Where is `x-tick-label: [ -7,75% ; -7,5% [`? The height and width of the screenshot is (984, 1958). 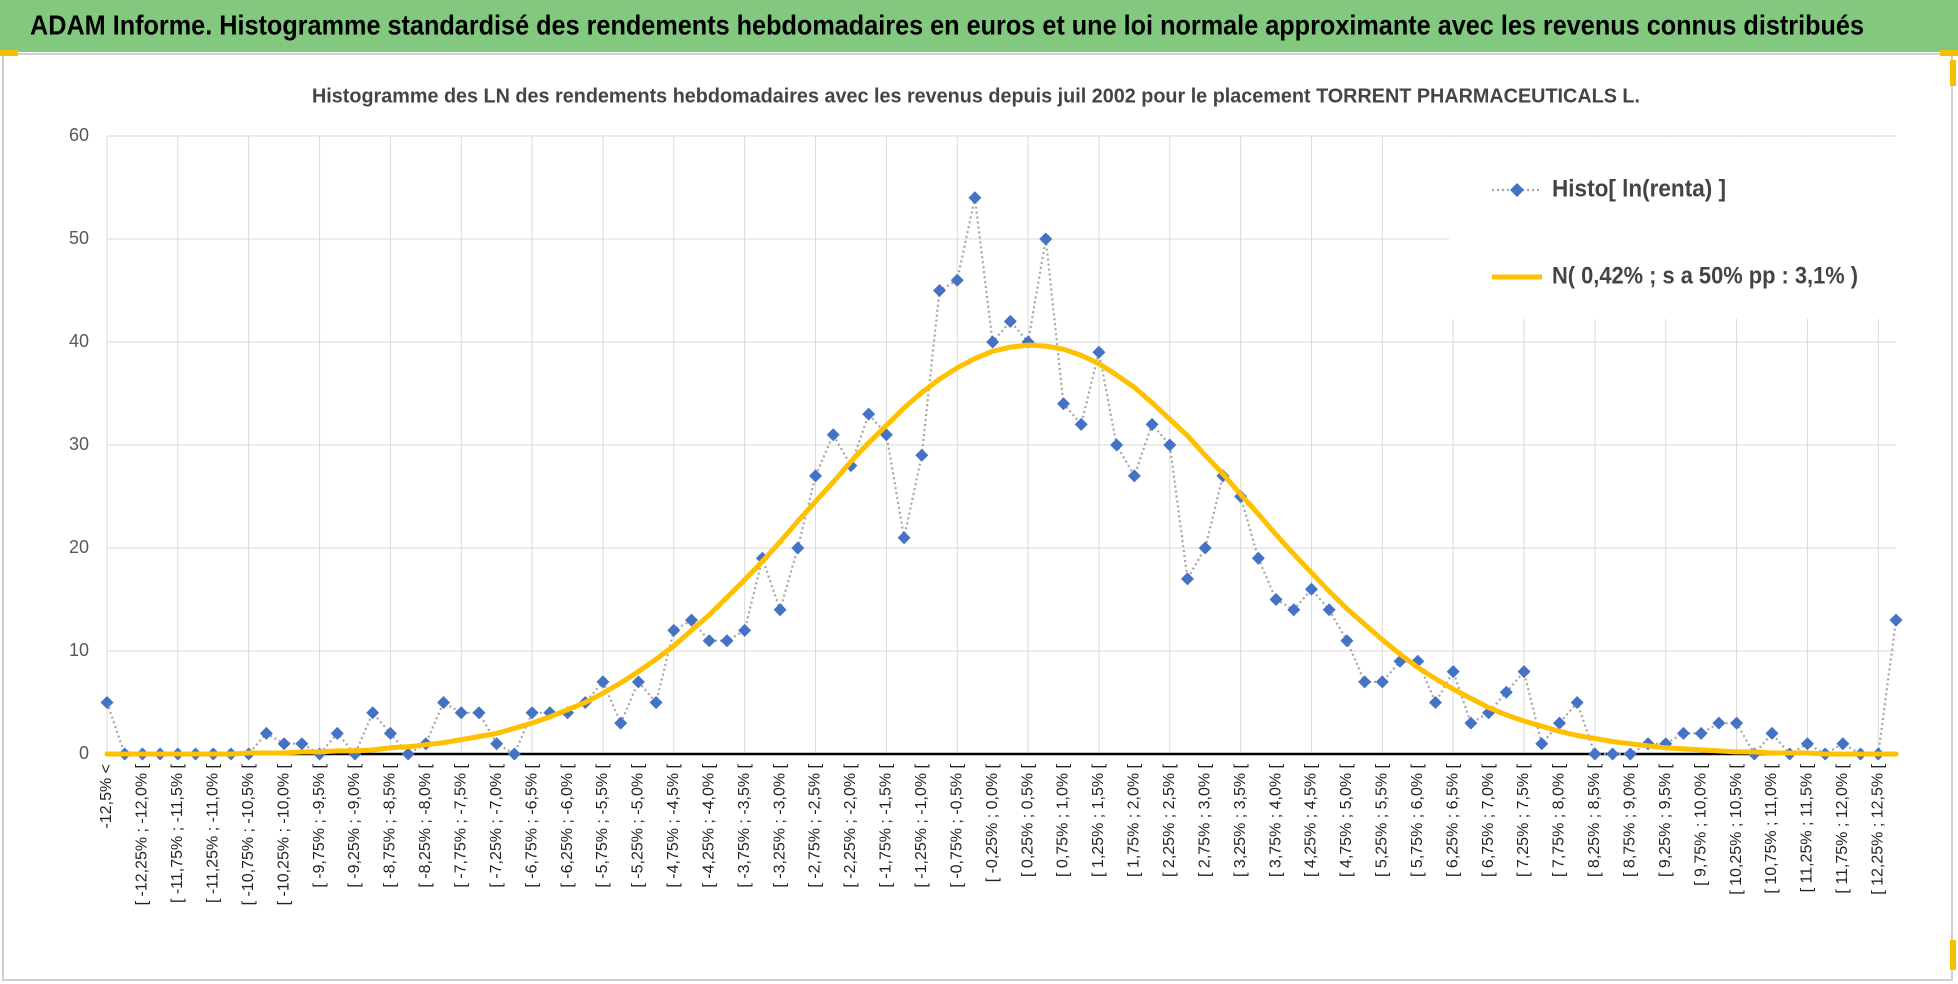
x-tick-label: [ -7,75% ; -7,5% [ is located at coordinates (460, 825).